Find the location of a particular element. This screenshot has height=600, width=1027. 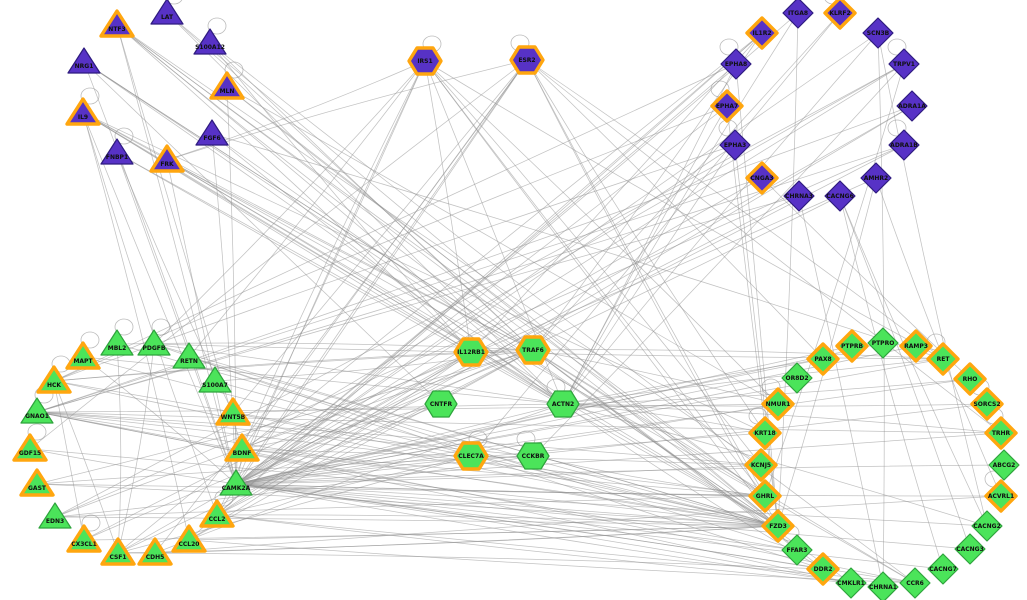

node-CACNG3: CACNG3 is located at coordinates (970, 549).